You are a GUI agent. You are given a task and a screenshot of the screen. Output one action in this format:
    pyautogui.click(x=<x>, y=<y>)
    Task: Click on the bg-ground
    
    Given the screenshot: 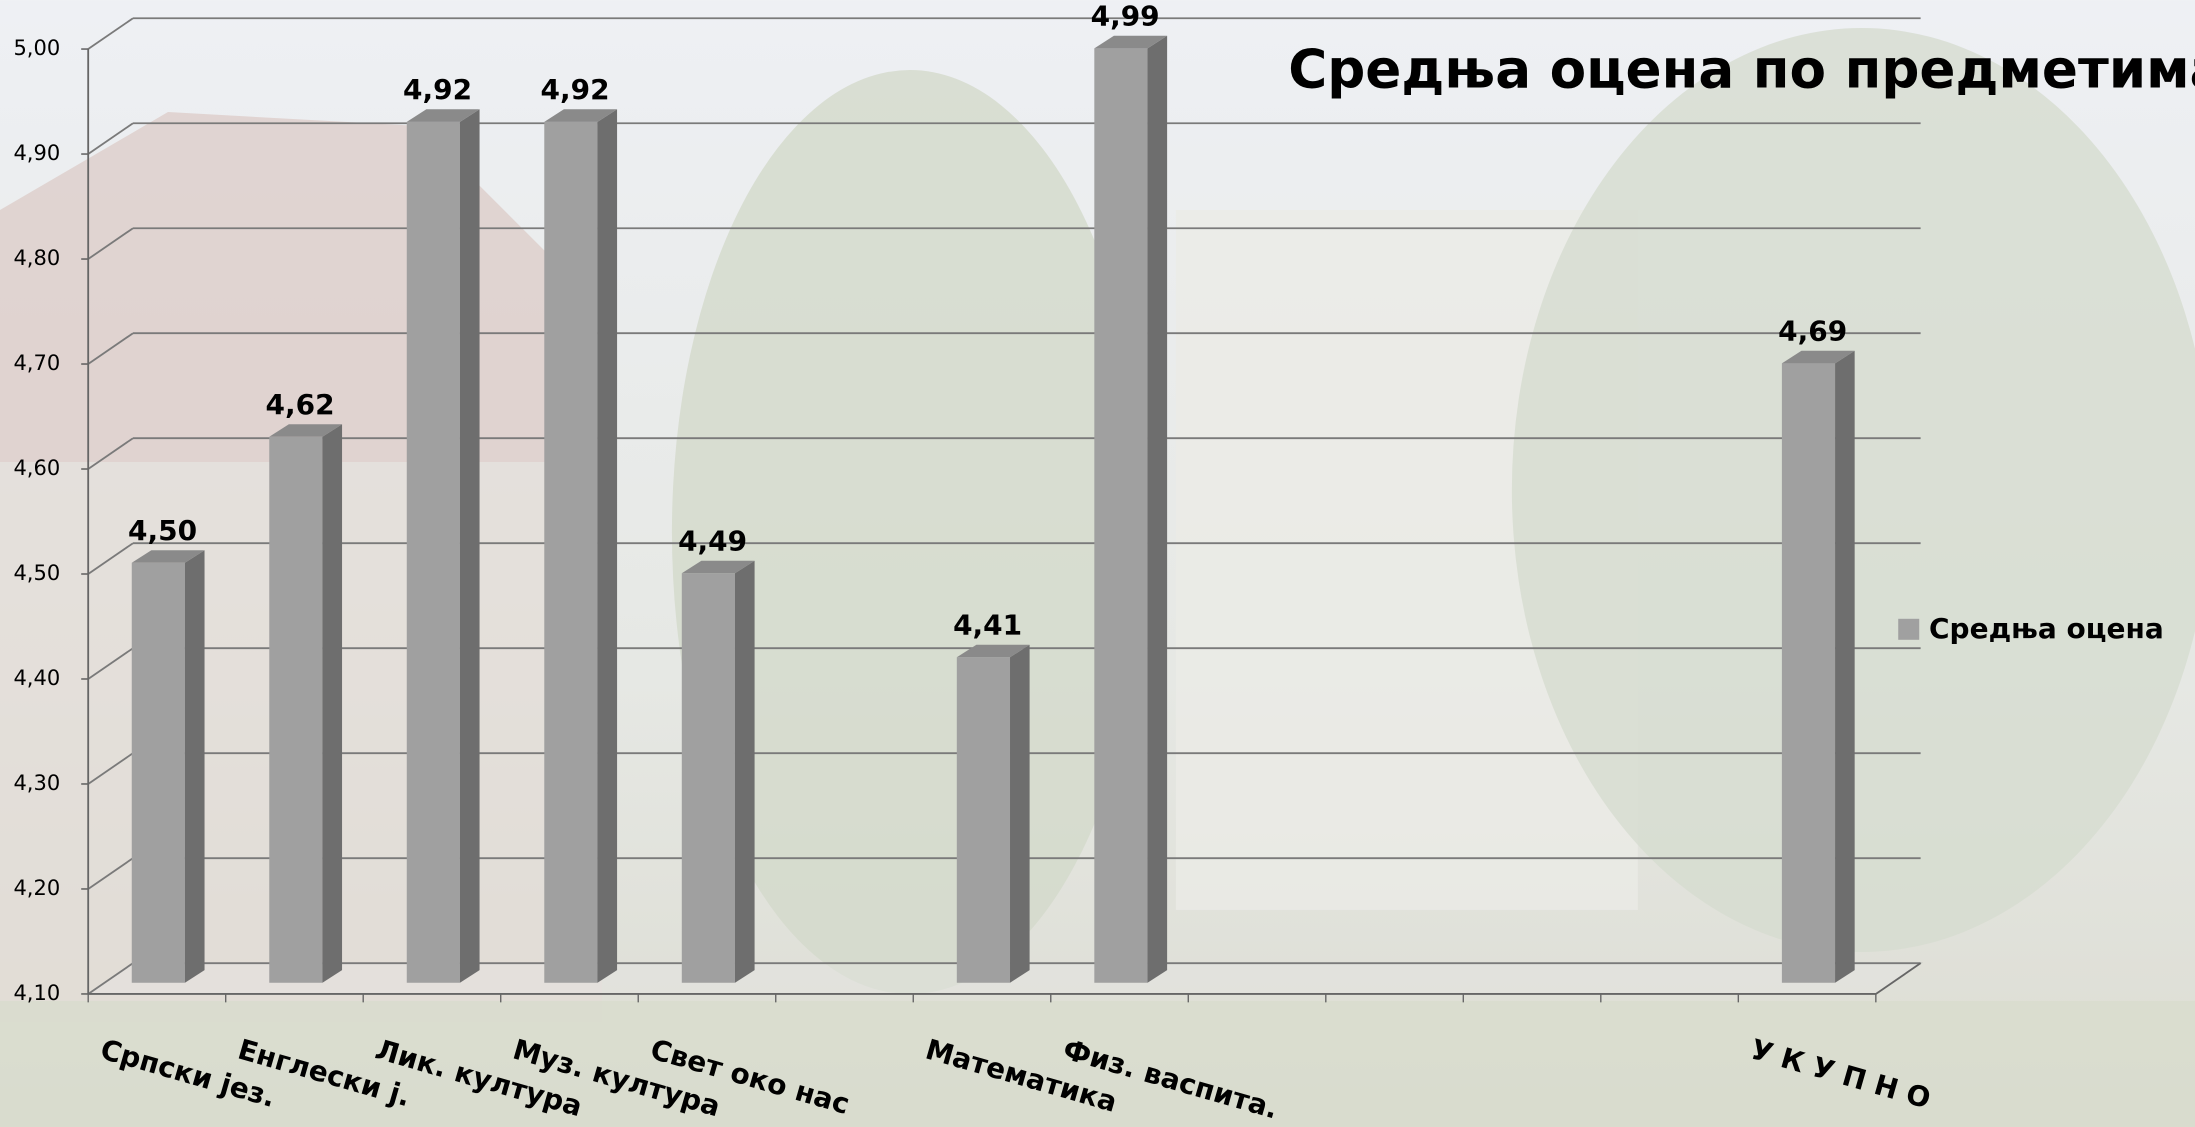 What is the action you would take?
    pyautogui.click(x=1097, y=1063)
    